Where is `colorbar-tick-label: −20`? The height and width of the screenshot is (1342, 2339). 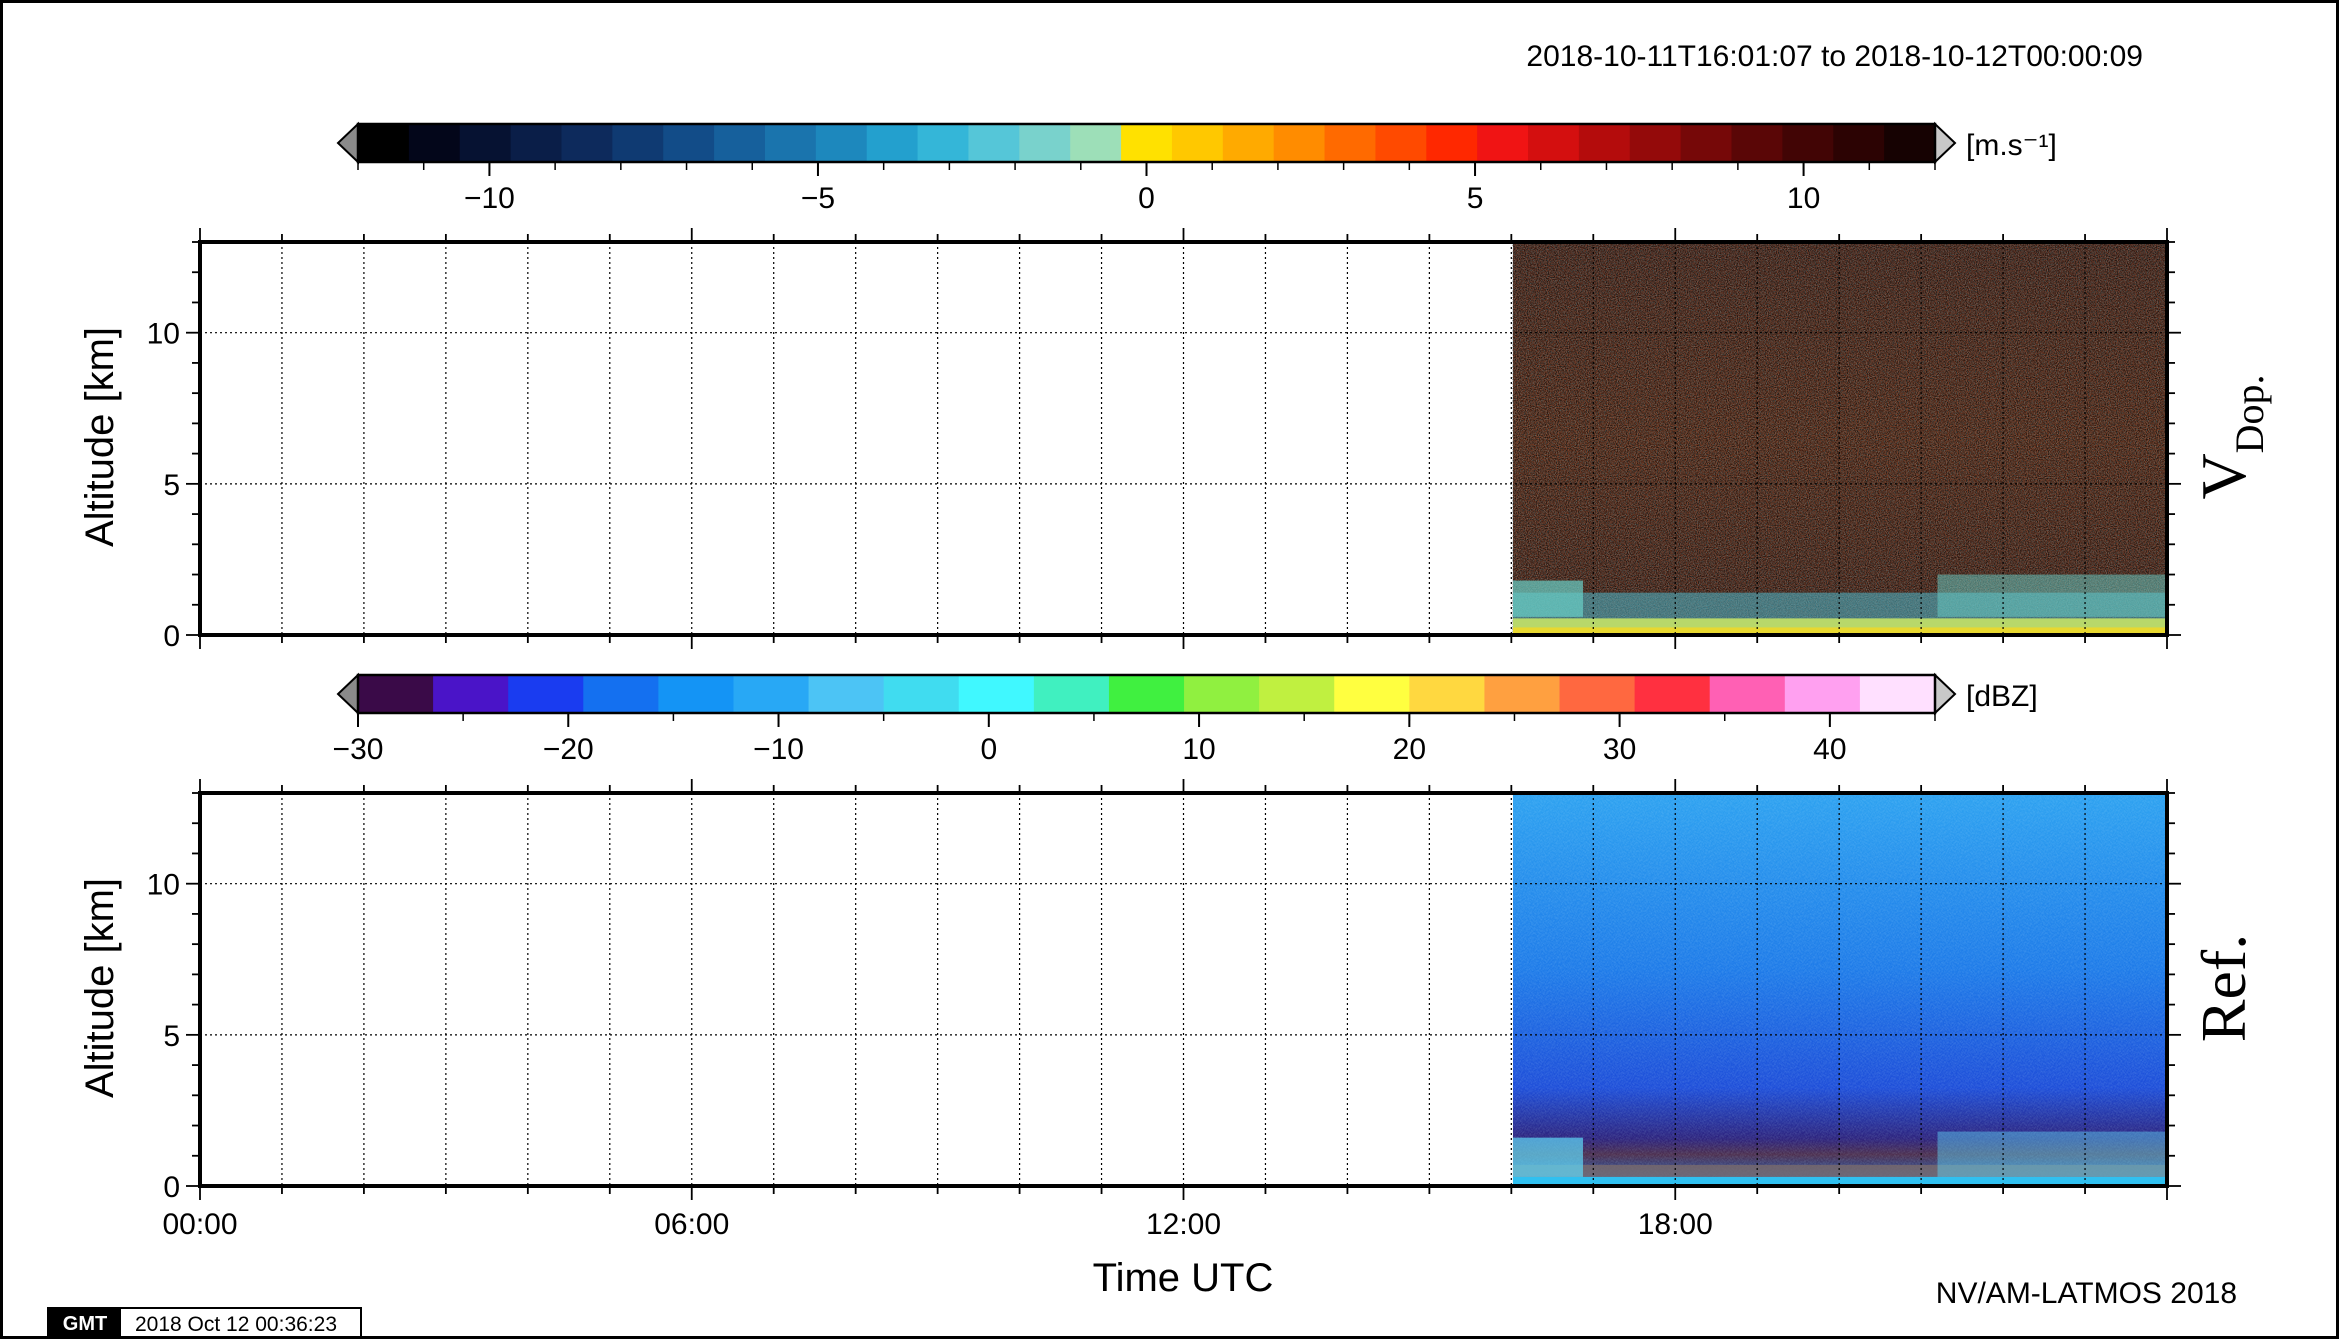
colorbar-tick-label: −20 is located at coordinates (568, 749).